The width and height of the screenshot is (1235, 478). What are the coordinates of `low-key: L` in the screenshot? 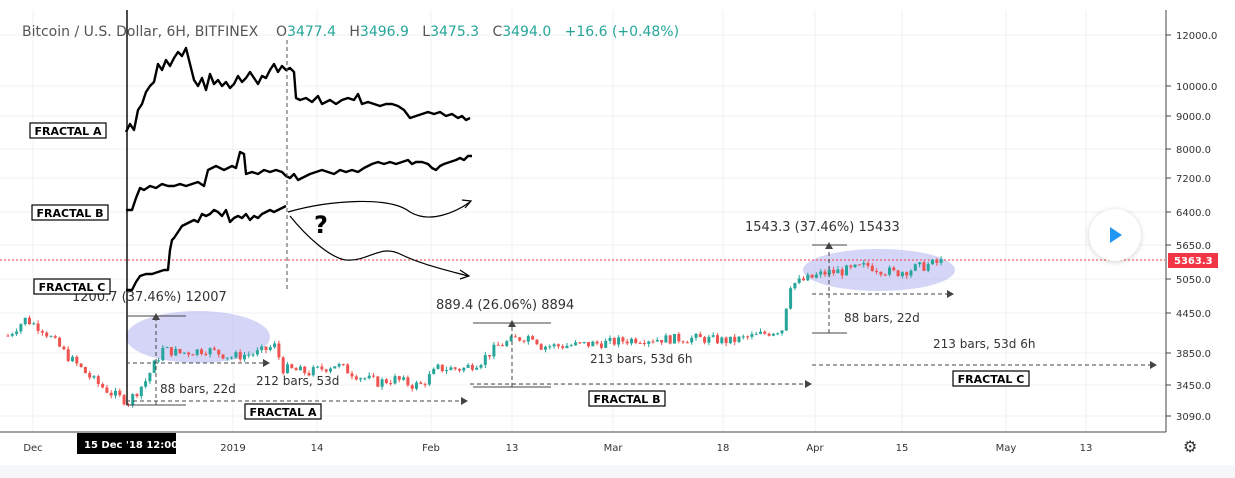 It's located at (426, 32).